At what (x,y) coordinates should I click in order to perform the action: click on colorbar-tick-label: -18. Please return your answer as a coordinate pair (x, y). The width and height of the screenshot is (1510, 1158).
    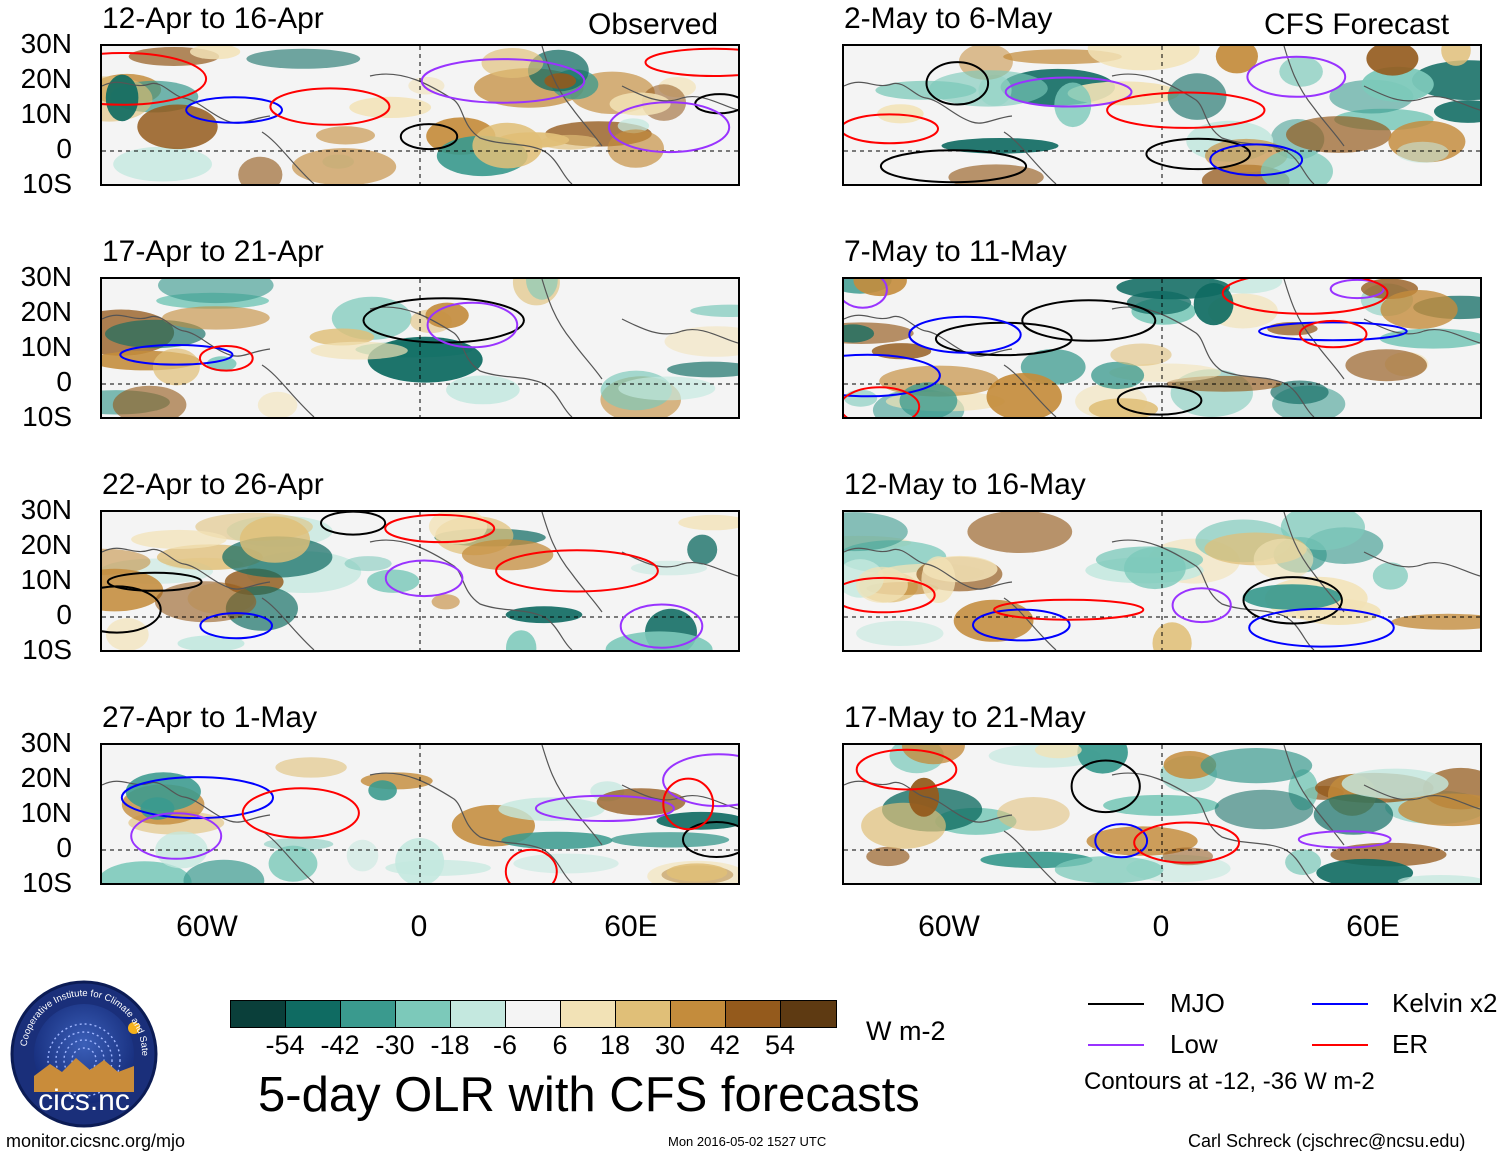
    Looking at the image, I should click on (450, 1045).